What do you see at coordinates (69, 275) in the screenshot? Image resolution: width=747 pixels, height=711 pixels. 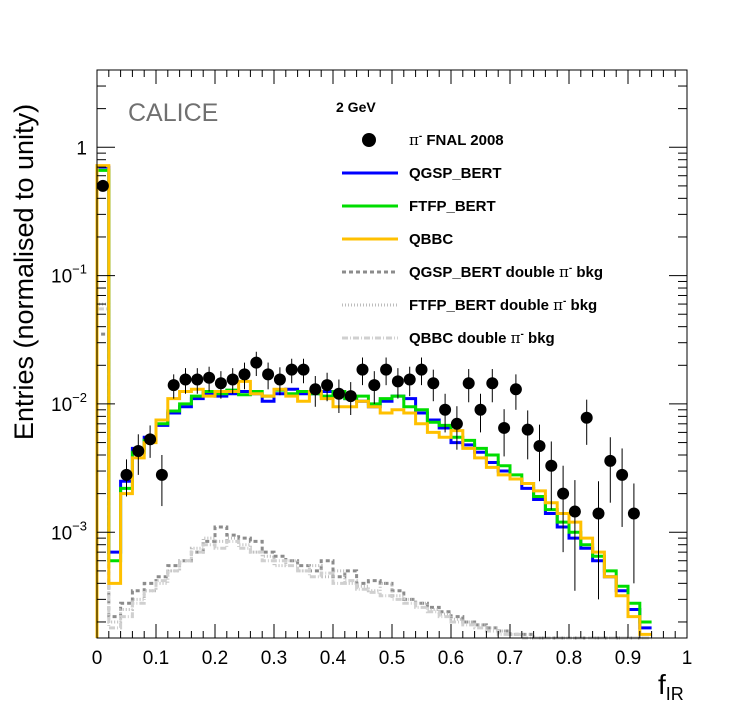 I see `y-tick-label: 10⁻¹` at bounding box center [69, 275].